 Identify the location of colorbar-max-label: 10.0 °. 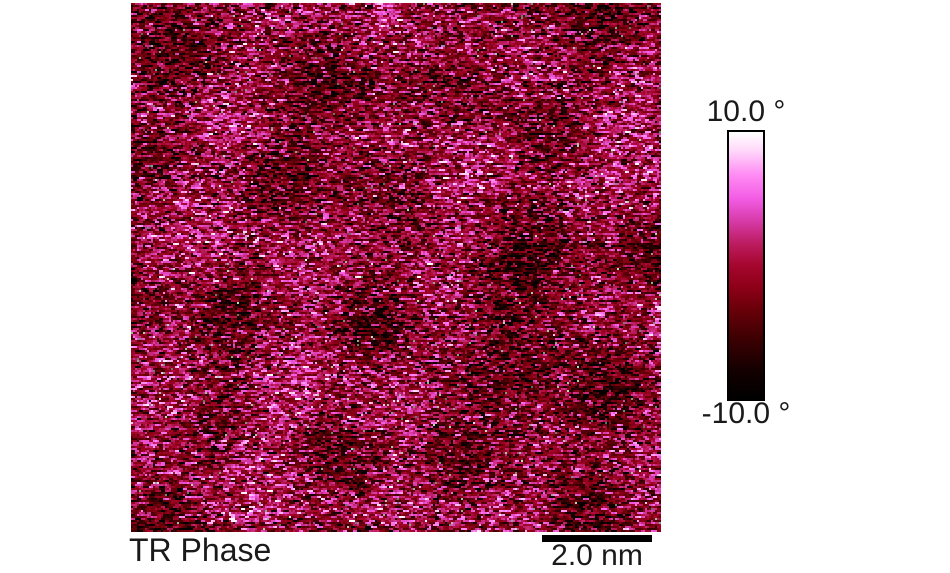
(746, 111).